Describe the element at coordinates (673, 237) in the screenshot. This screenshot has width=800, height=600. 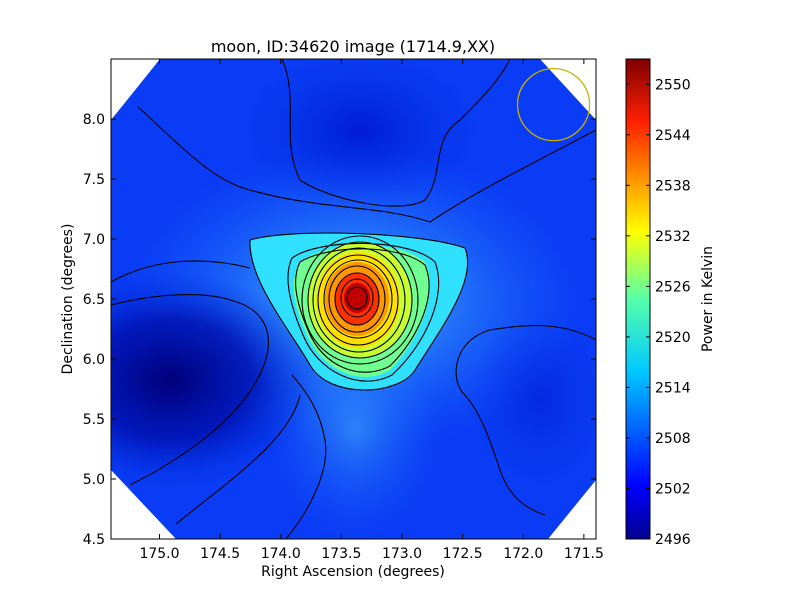
I see `colorbar-tick-label: 2532` at that location.